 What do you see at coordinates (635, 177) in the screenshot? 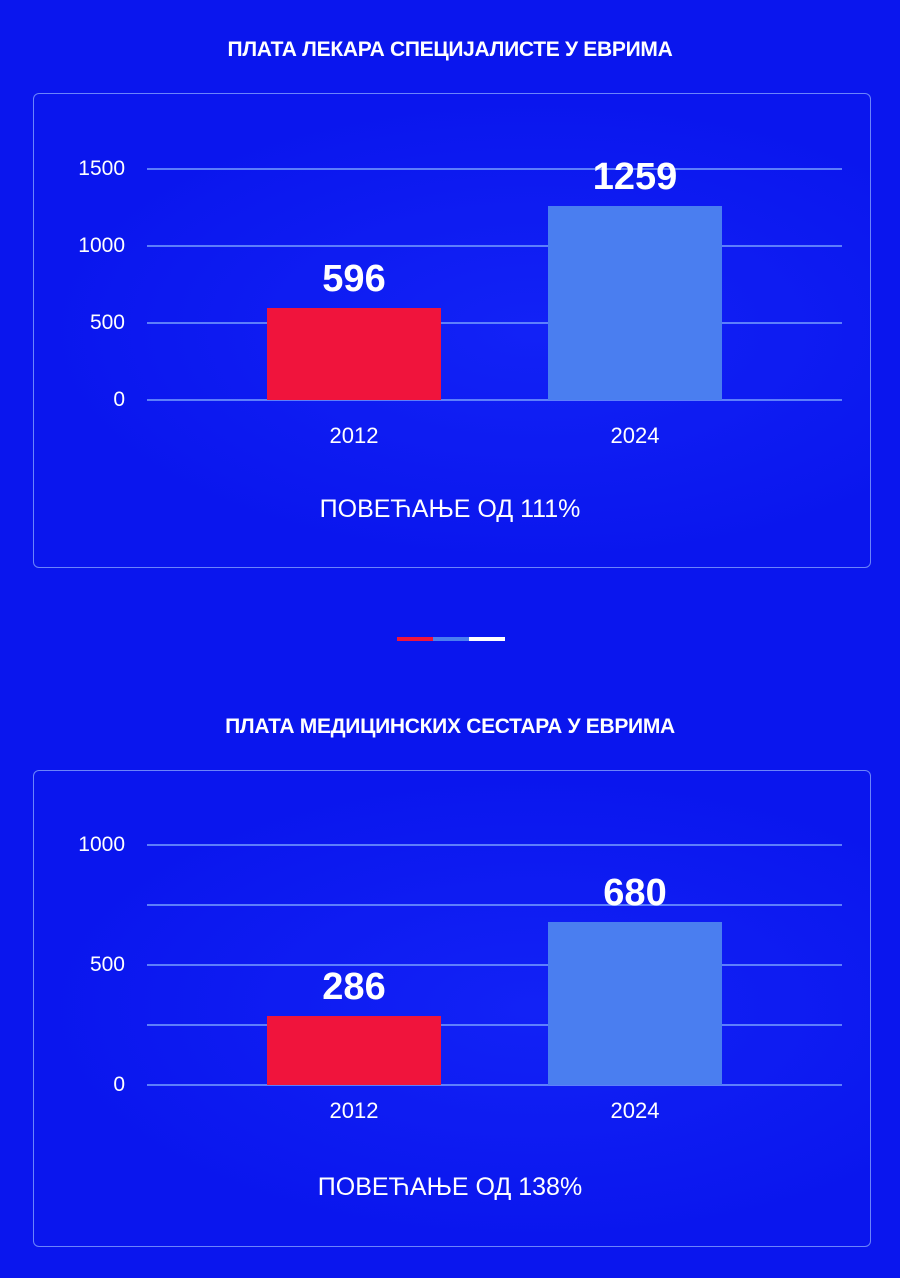
I see `value-label: 1259` at bounding box center [635, 177].